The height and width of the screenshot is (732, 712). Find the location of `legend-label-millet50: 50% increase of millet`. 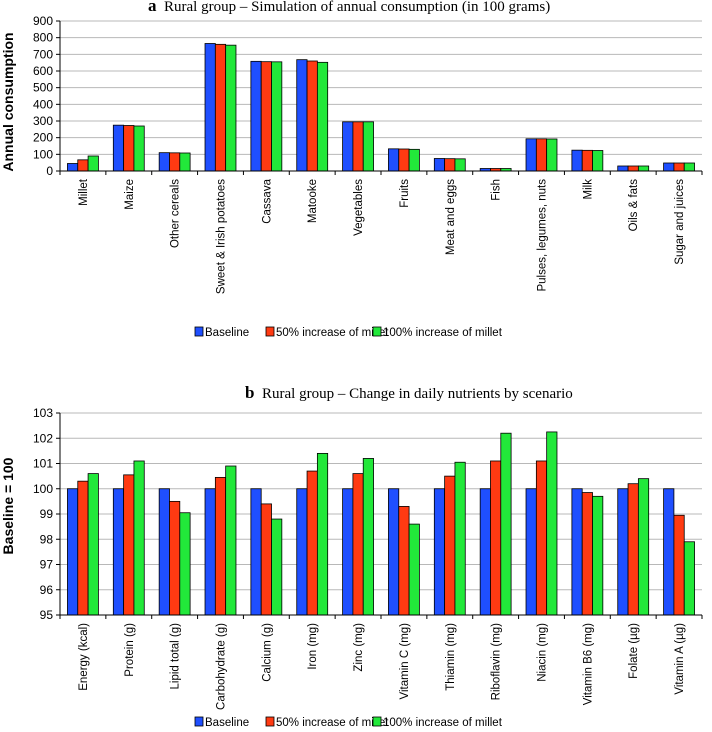

legend-label-millet50: 50% increase of millet is located at coordinates (332, 723).